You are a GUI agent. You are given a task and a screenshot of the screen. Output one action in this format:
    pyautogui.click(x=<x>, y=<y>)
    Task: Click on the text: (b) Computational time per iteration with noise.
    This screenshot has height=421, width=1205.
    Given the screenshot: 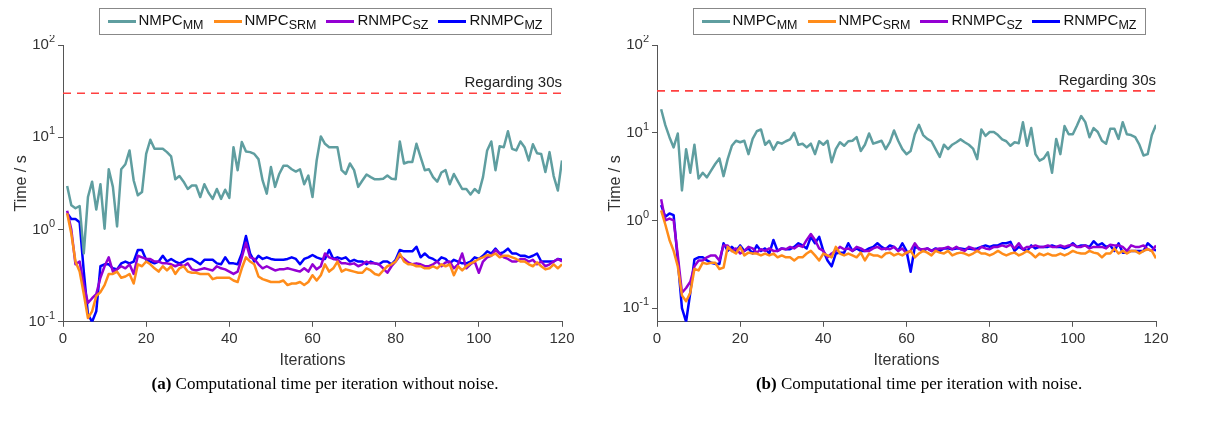 What is the action you would take?
    pyautogui.click(x=919, y=383)
    